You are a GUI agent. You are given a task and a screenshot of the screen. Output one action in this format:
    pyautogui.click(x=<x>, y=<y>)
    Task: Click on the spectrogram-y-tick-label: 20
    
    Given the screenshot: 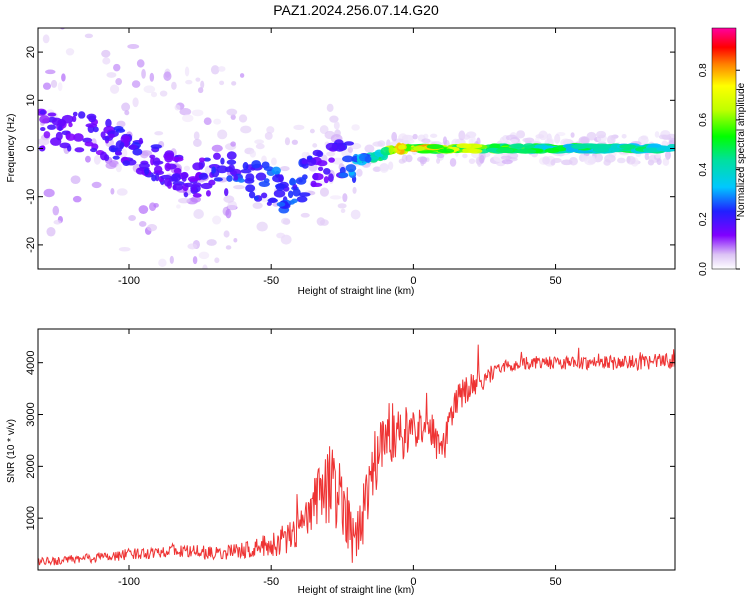 What is the action you would take?
    pyautogui.click(x=31, y=52)
    